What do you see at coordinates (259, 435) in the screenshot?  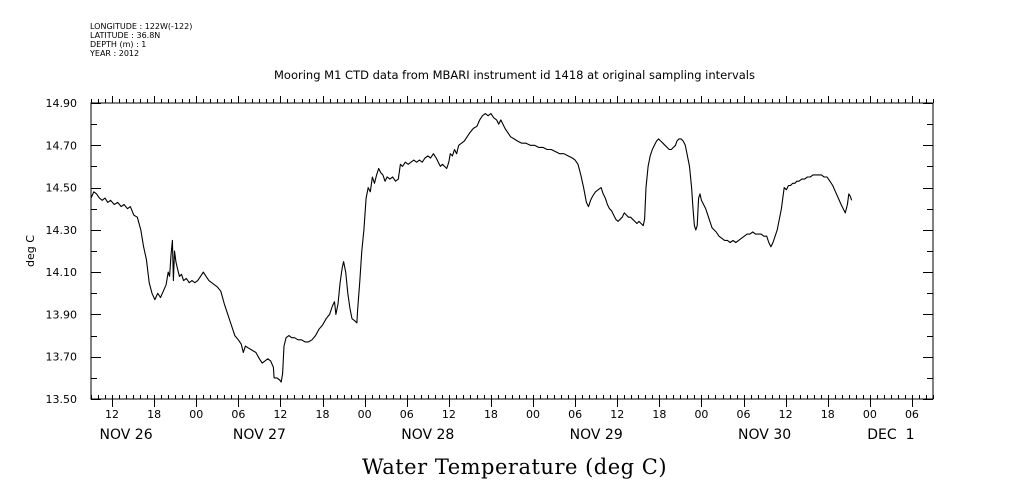 I see `x-date-label: NOV 27` at bounding box center [259, 435].